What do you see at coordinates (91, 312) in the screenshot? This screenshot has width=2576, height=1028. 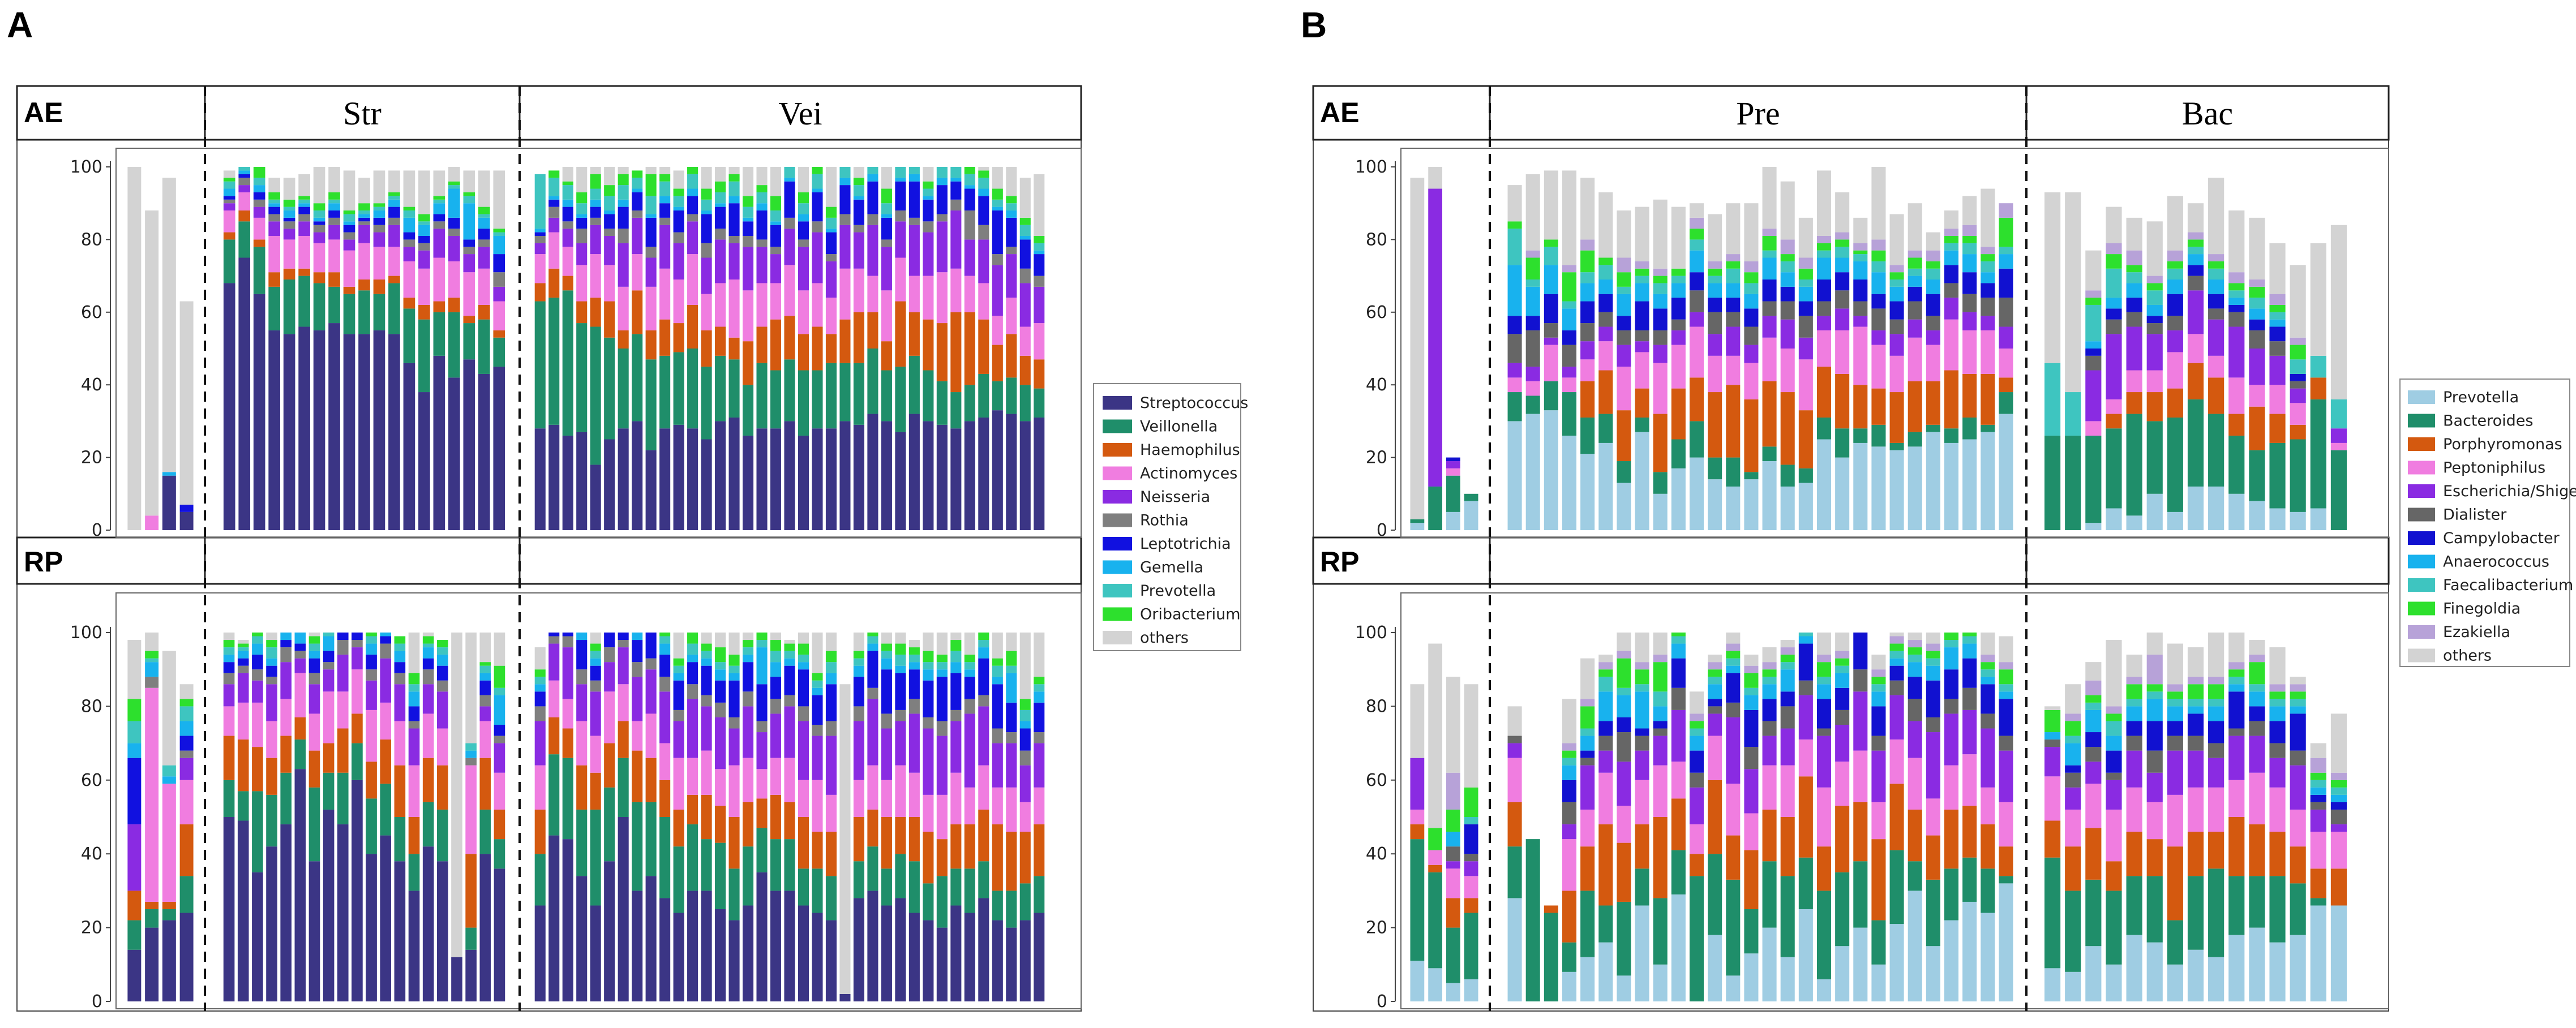 I see `y-tick-label: 60` at bounding box center [91, 312].